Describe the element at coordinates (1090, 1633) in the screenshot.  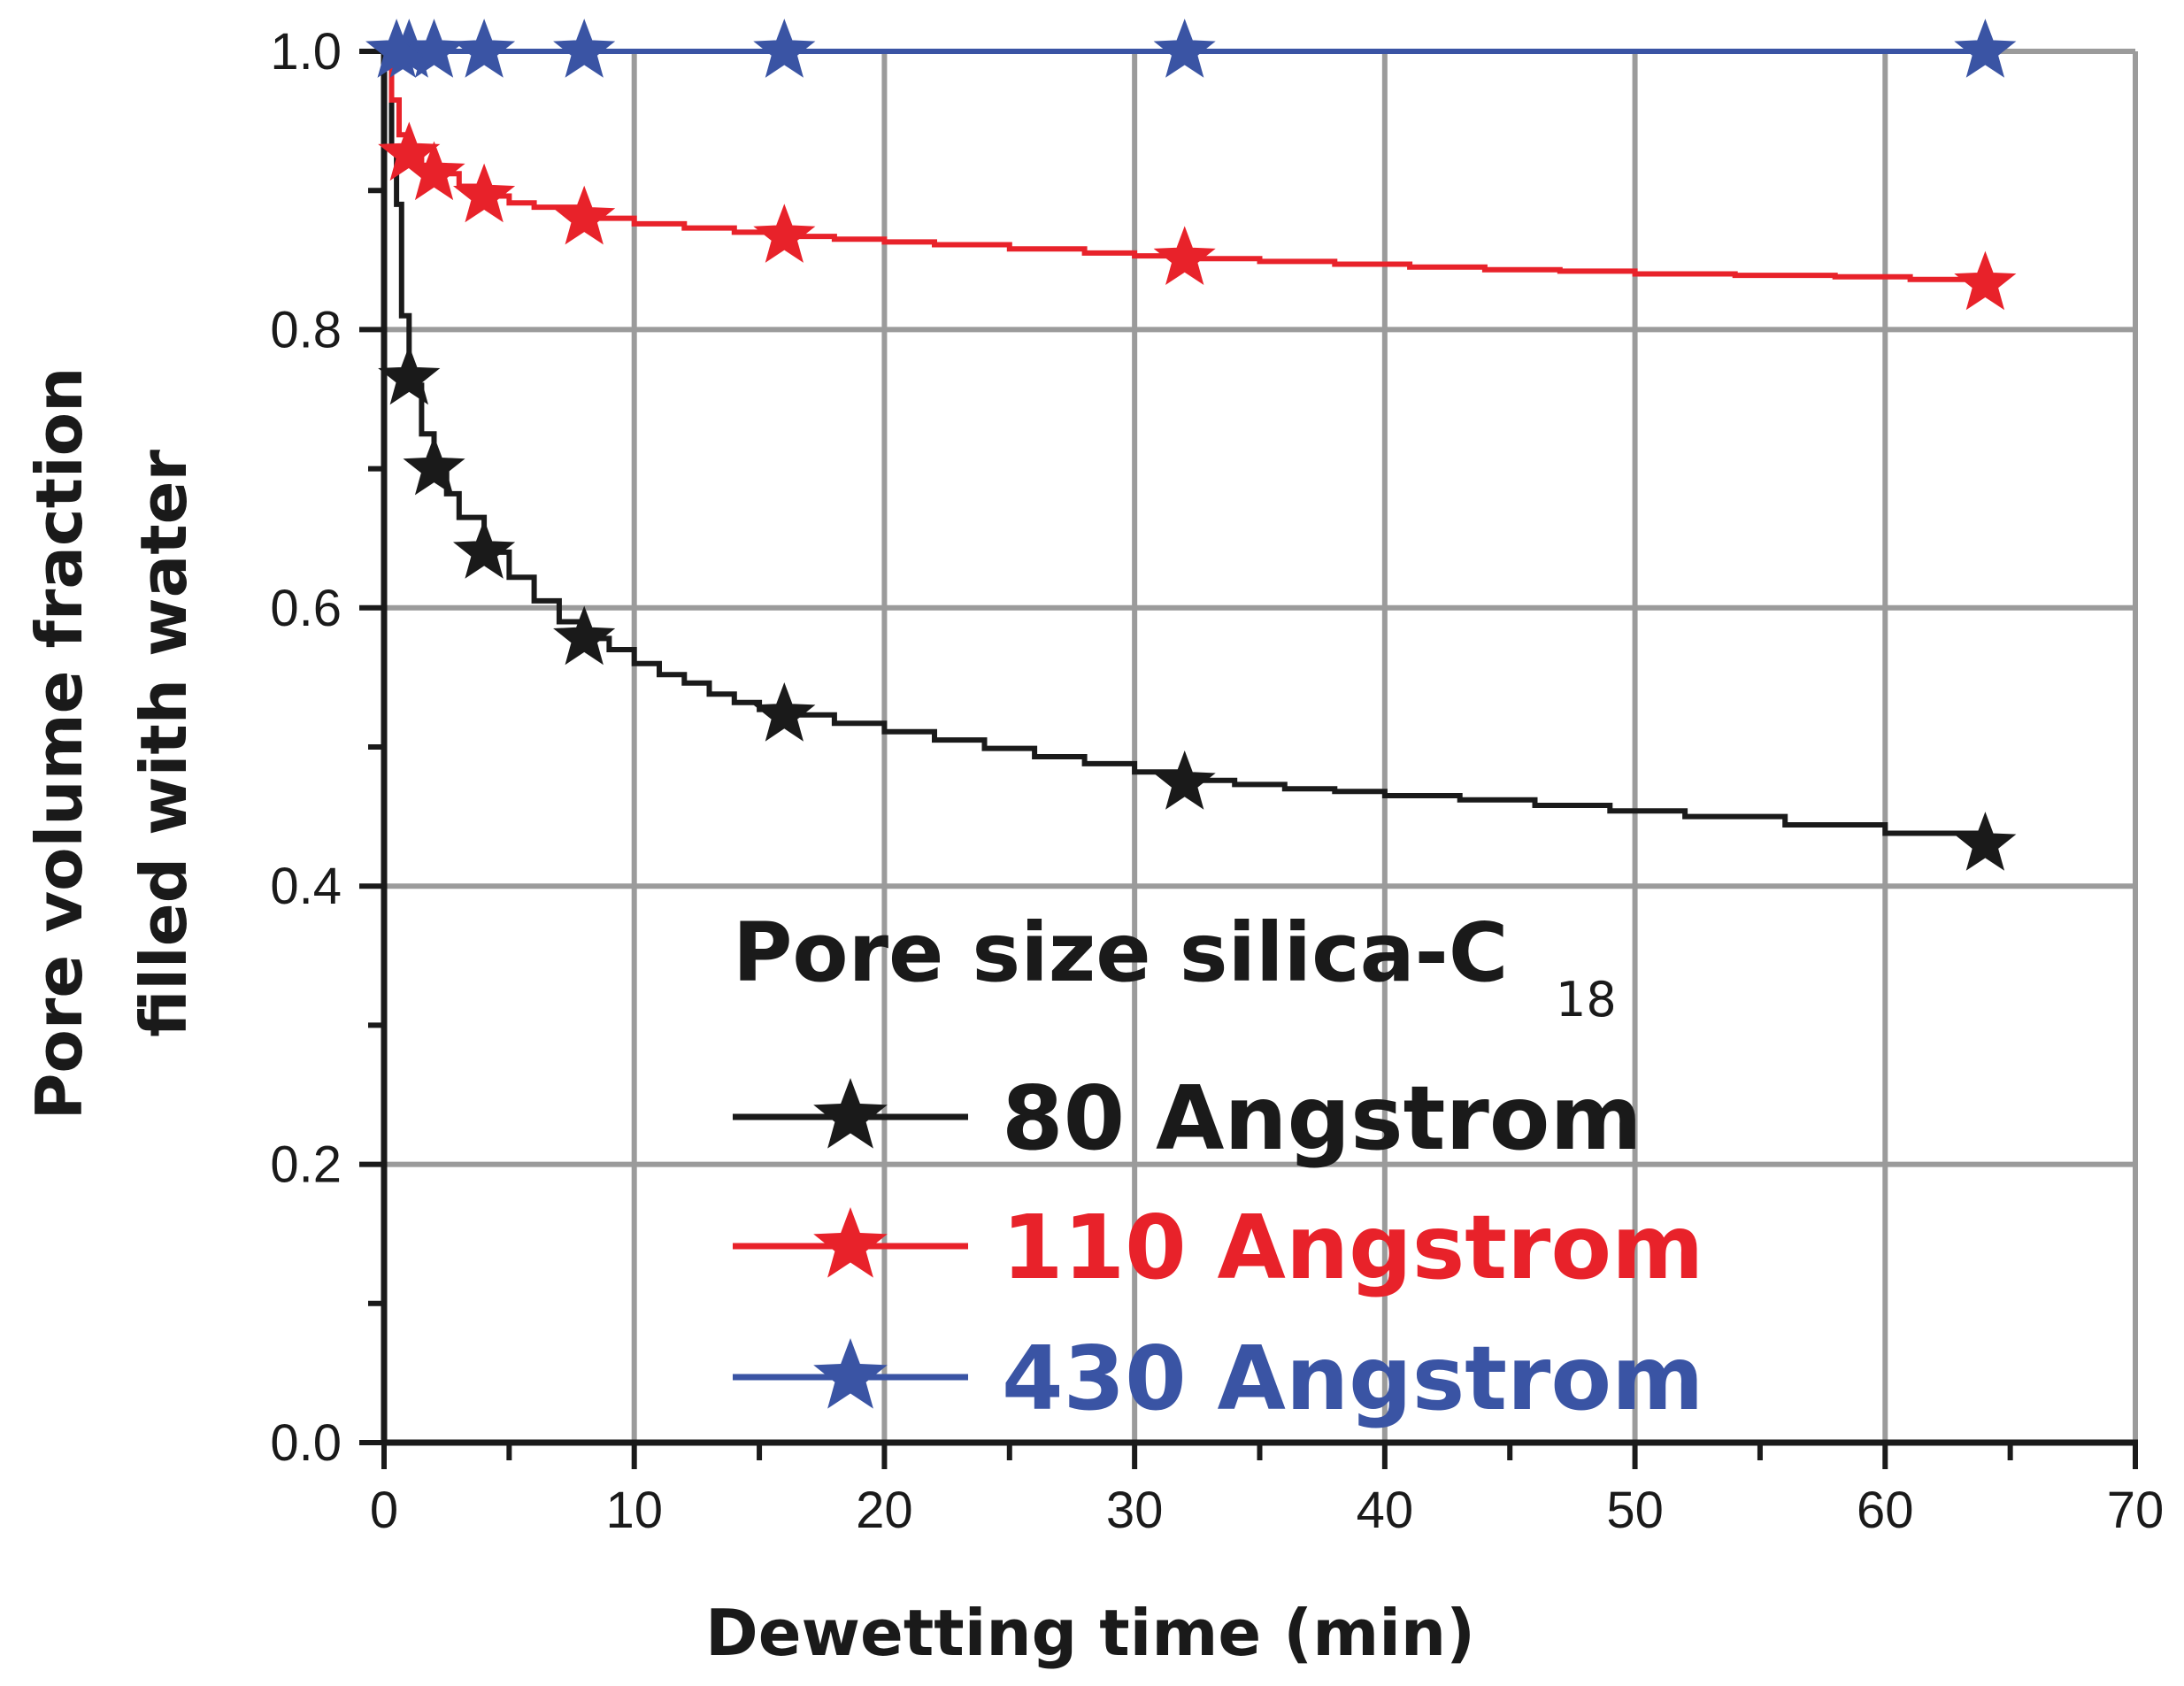
I see `x-axis-title: Dewetting time (min)` at that location.